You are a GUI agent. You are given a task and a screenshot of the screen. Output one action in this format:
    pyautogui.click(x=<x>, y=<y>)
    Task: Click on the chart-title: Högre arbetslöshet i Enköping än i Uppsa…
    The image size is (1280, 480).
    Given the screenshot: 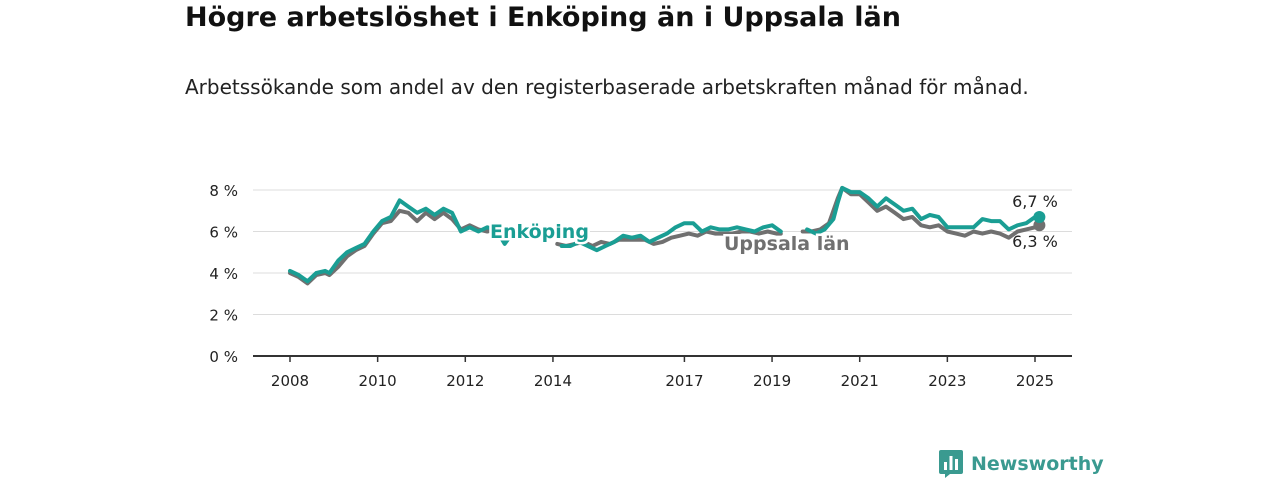 What is the action you would take?
    pyautogui.click(x=543, y=17)
    